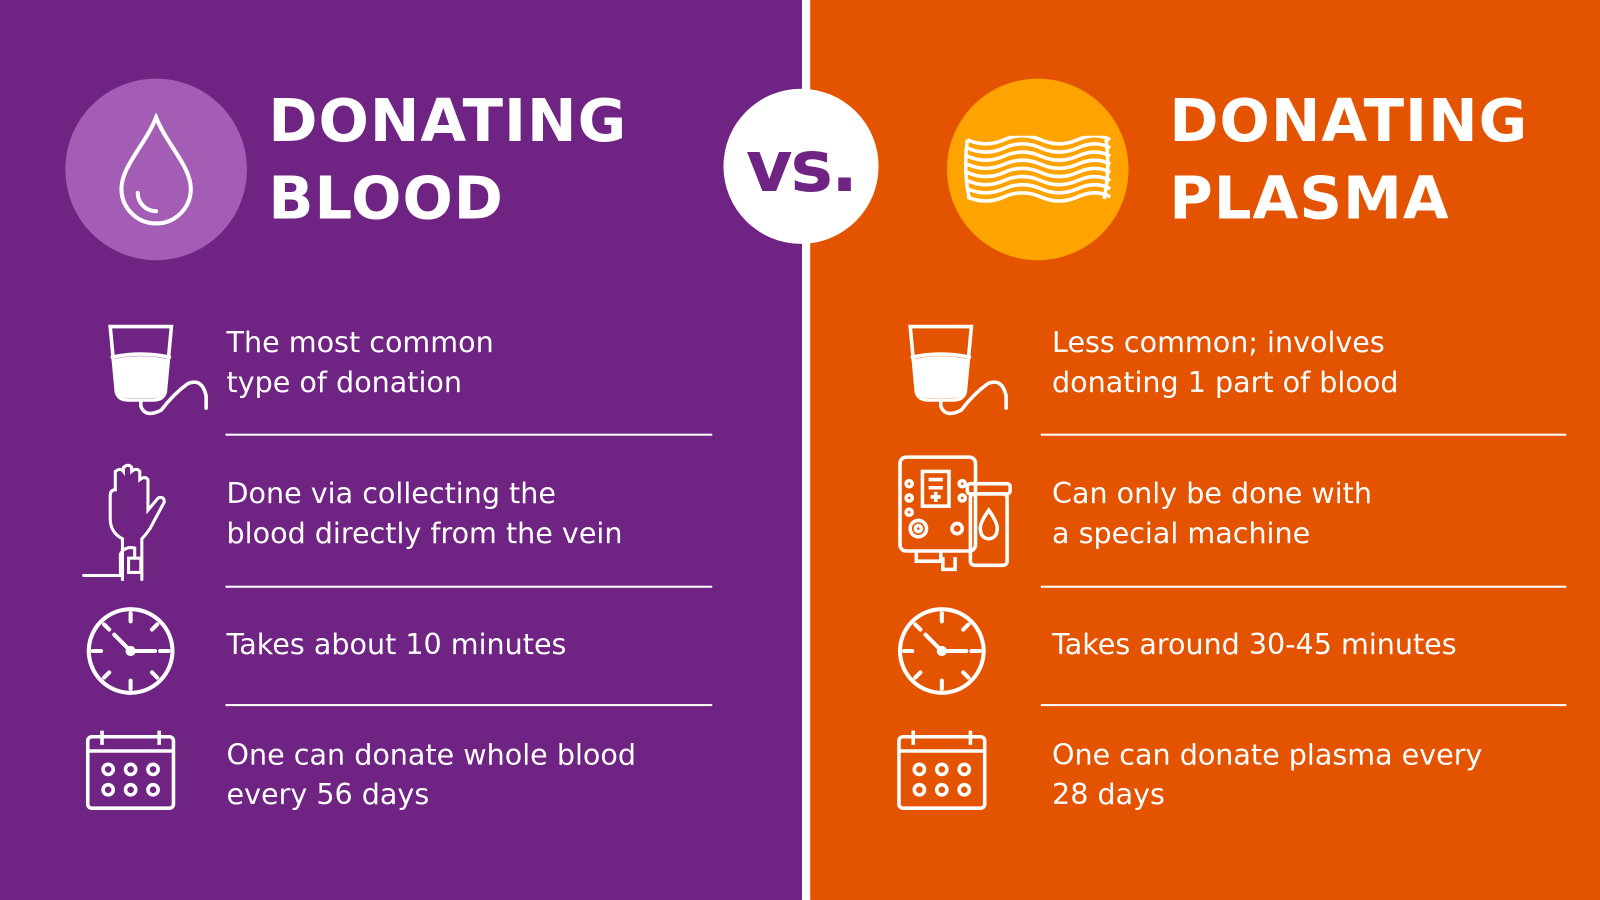  What do you see at coordinates (128, 524) in the screenshot?
I see `hand-iv-icon` at bounding box center [128, 524].